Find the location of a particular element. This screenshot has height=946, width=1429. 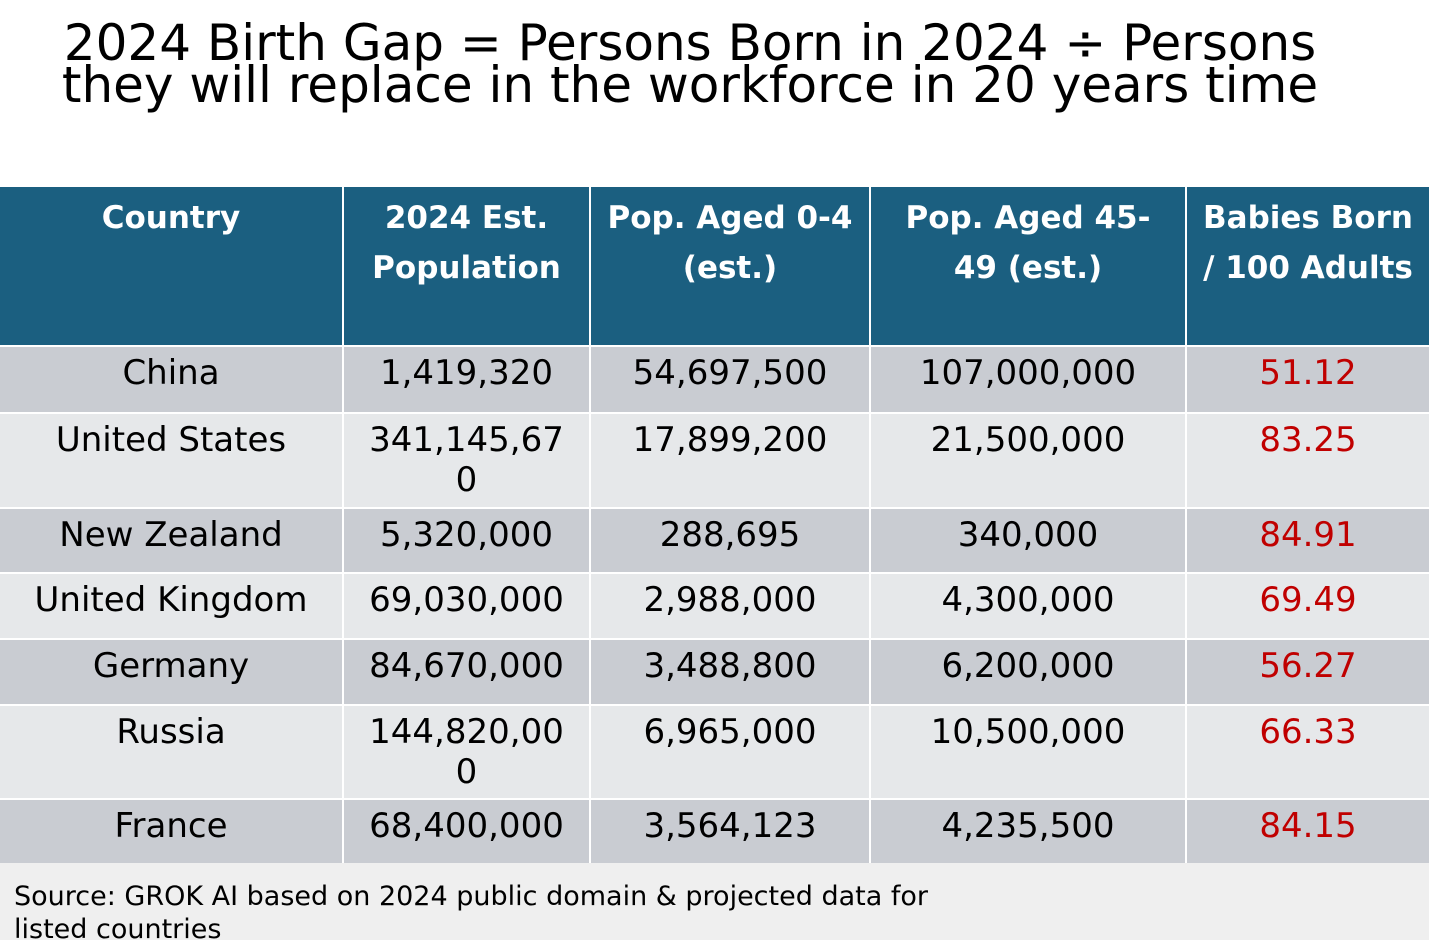

value-cell: 6,965,000 is located at coordinates (729, 751).